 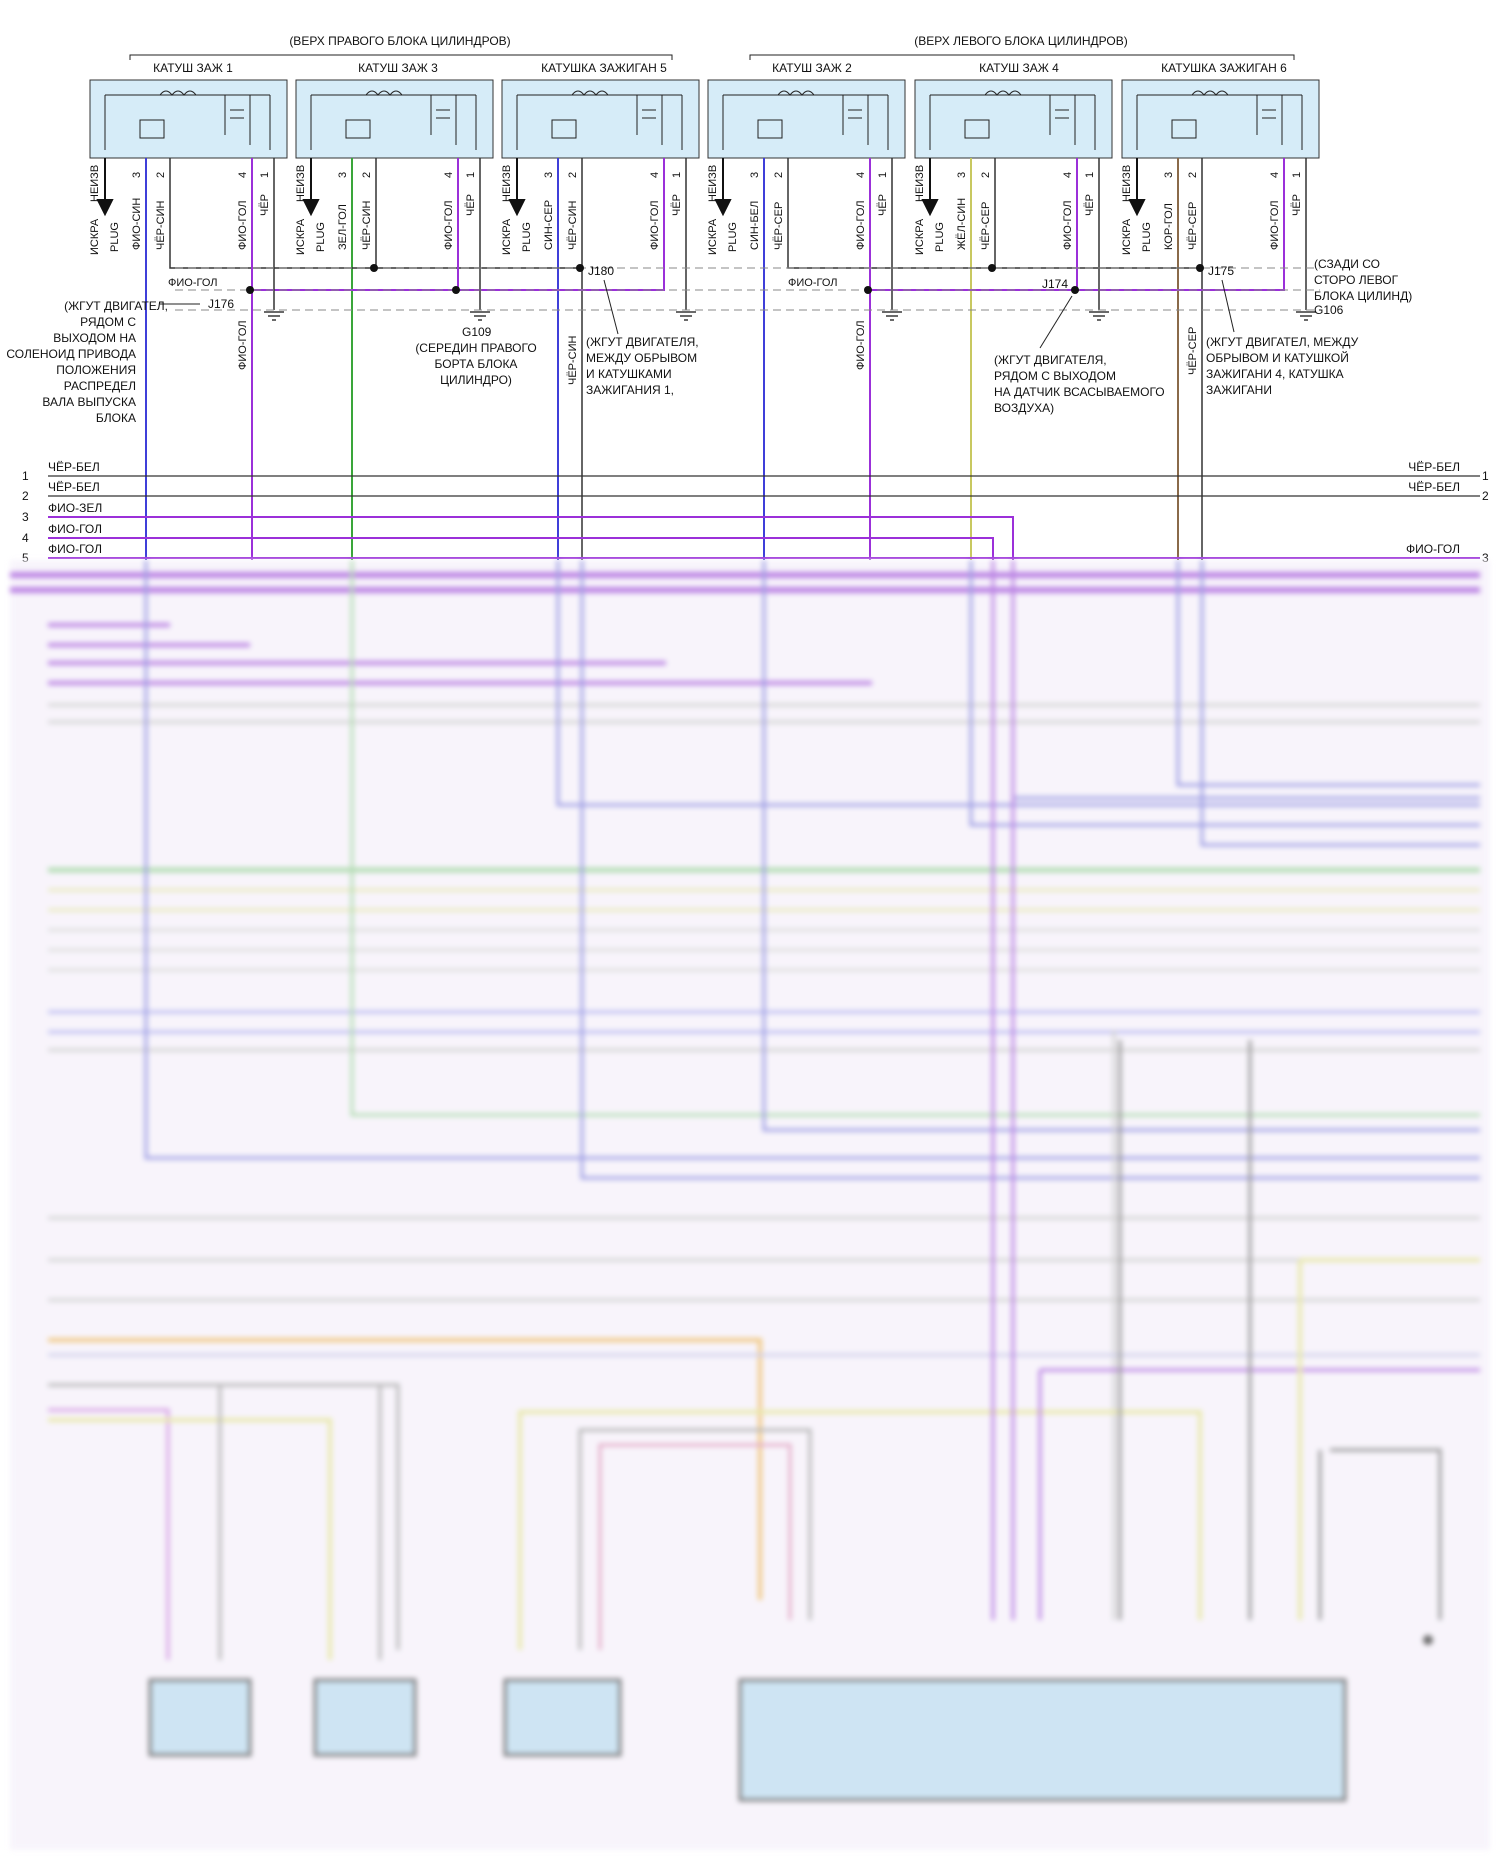 What do you see at coordinates (100, 386) in the screenshot?
I see `note-line: РАСПРЕДЕЛ` at bounding box center [100, 386].